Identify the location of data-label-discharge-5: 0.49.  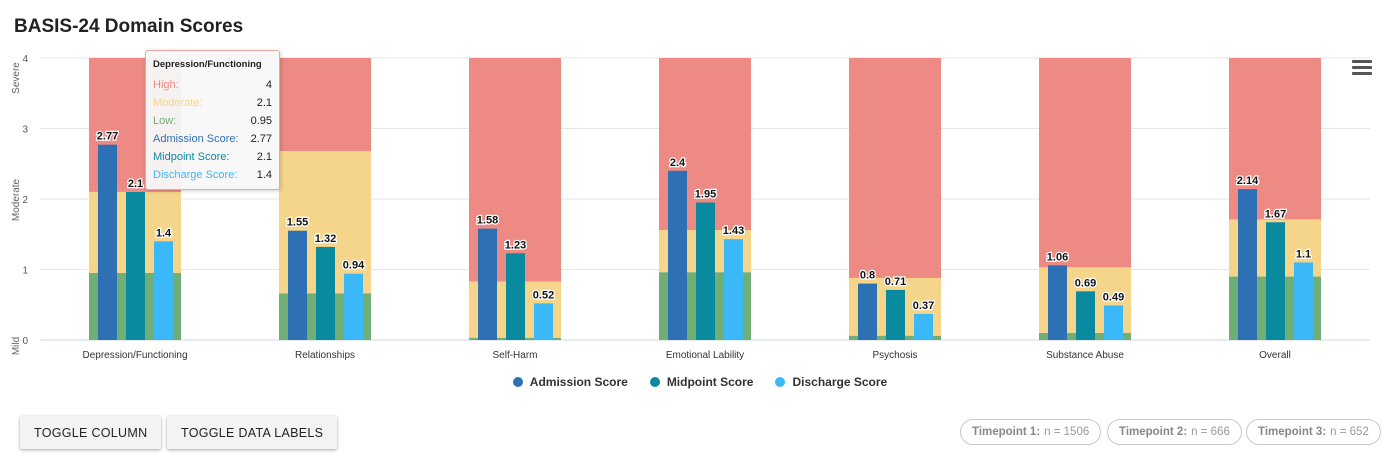
(1113, 297).